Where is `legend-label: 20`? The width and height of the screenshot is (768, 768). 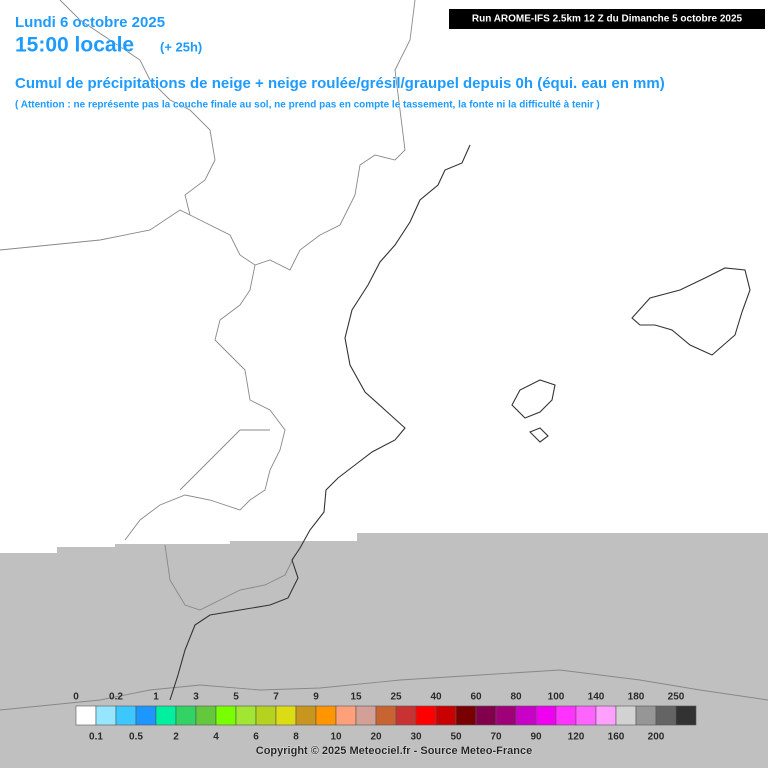
legend-label: 20 is located at coordinates (376, 737).